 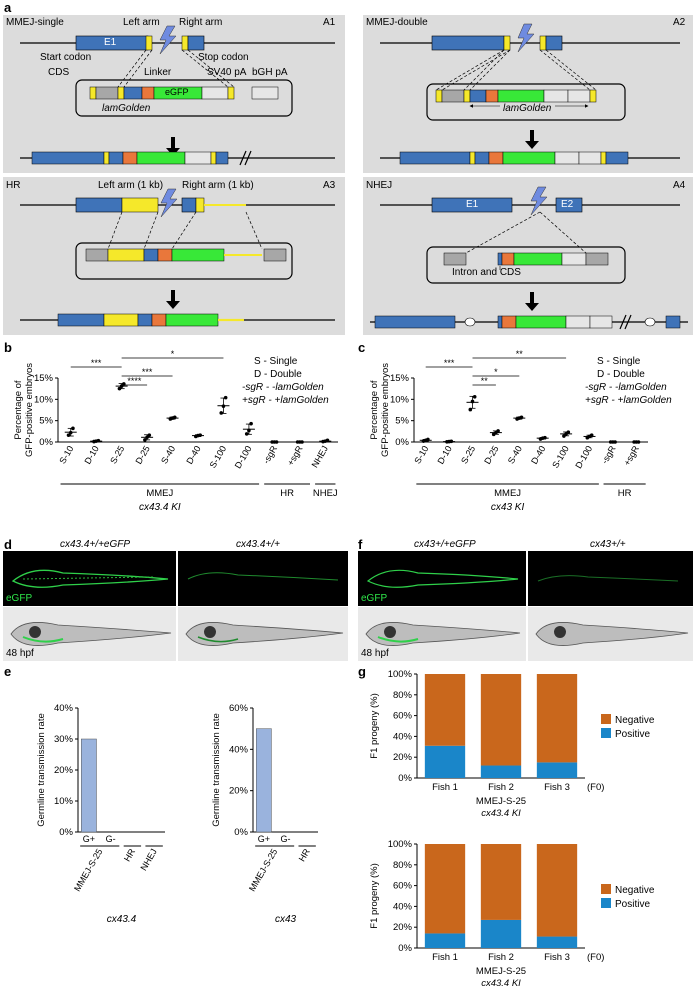 I want to click on y-tick-label: 30%, so click(x=64, y=739).